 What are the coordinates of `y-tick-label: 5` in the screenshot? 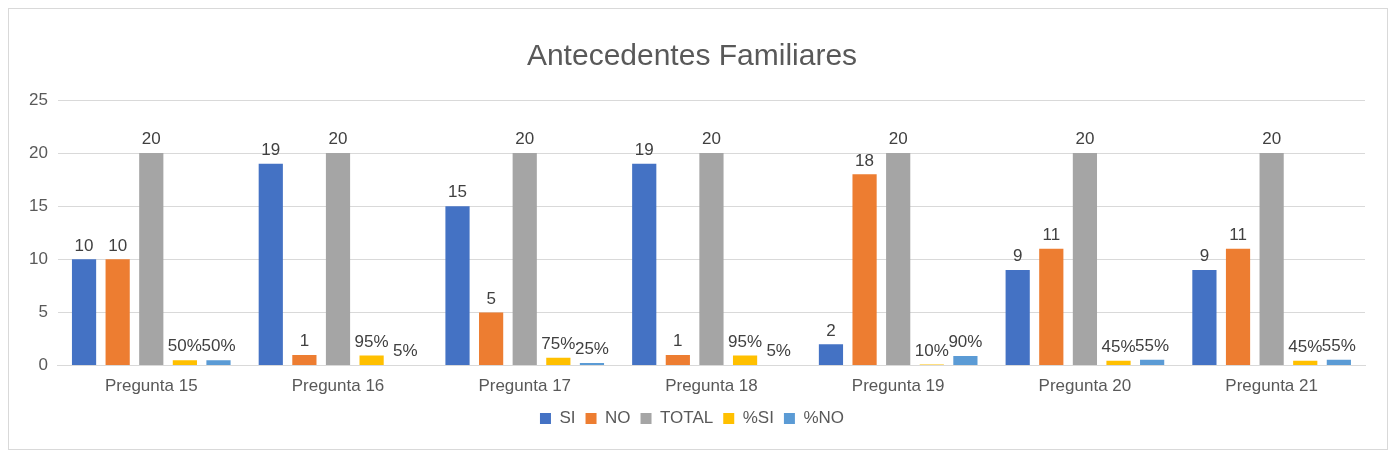 It's located at (43, 312).